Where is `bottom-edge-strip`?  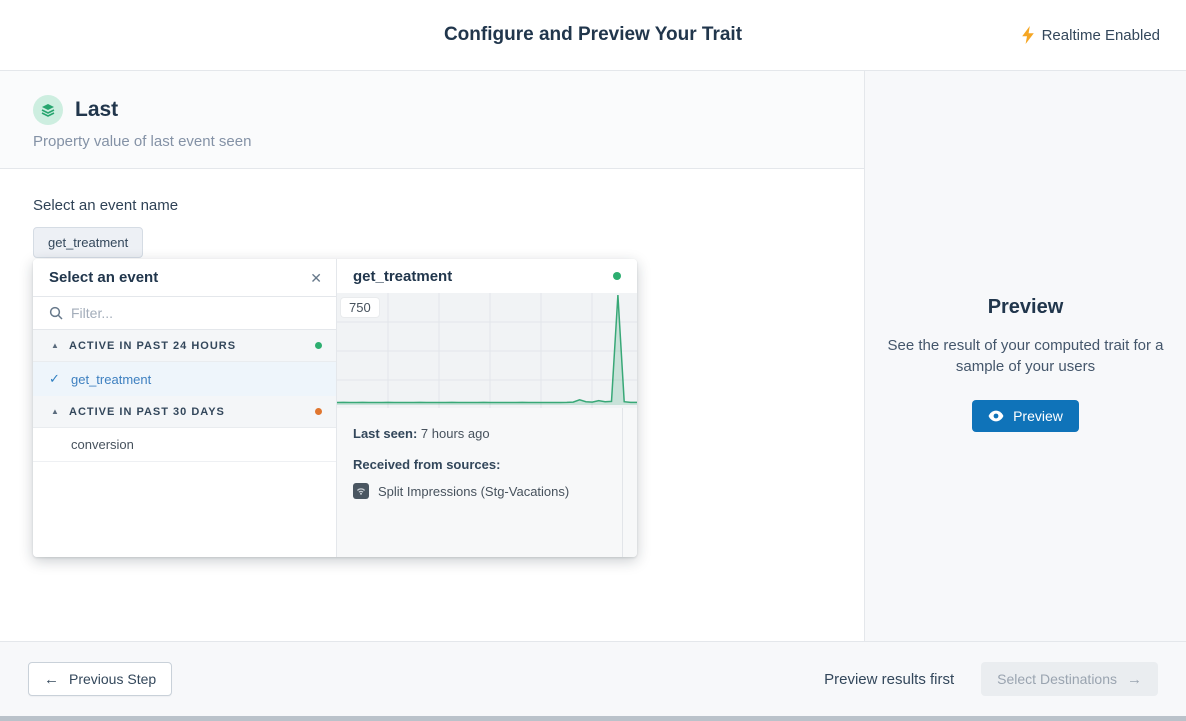 bottom-edge-strip is located at coordinates (593, 718).